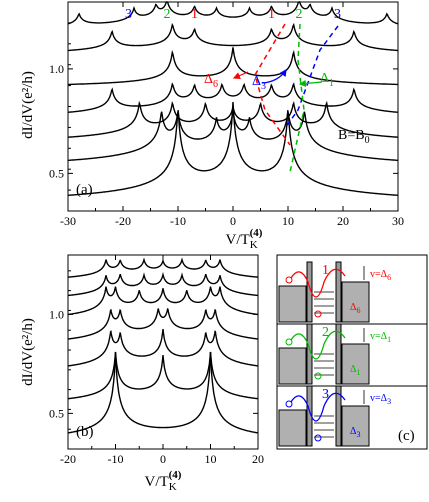 The height and width of the screenshot is (502, 429). I want to click on delta6-arrow, so click(240, 75).